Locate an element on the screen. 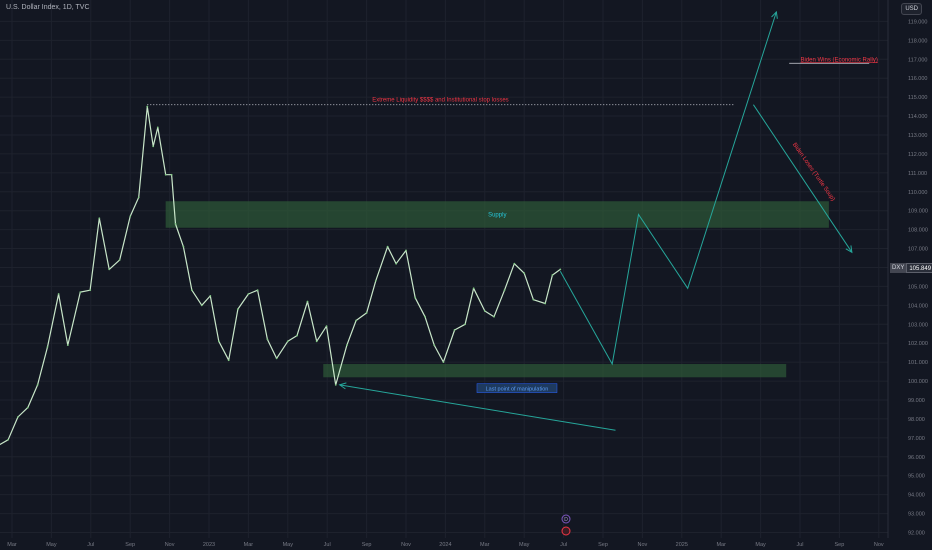 The height and width of the screenshot is (550, 932). y-tick-label: 112.000 is located at coordinates (917, 155).